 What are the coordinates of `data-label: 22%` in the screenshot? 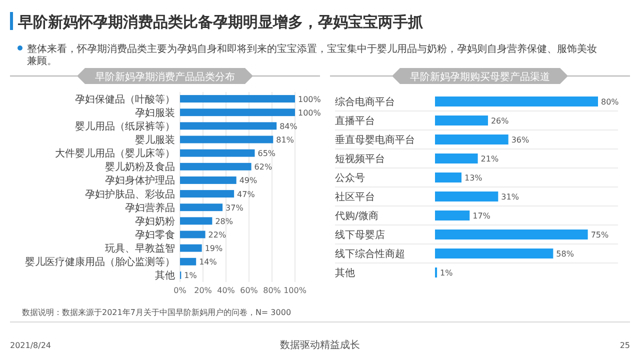 It's located at (217, 235).